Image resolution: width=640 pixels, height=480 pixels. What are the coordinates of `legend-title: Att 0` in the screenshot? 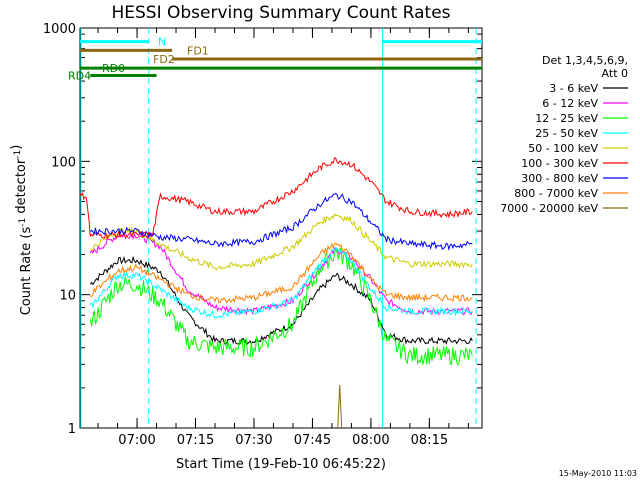 It's located at (615, 73).